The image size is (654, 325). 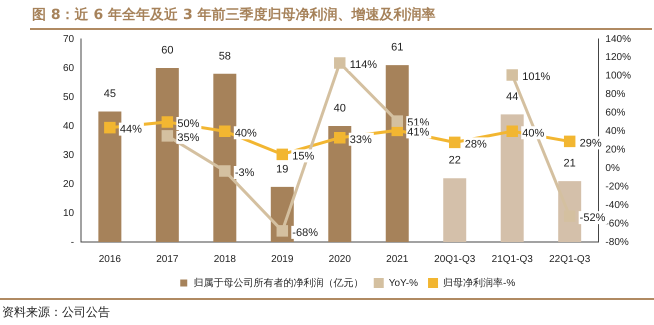 I want to click on data-label: 44, so click(x=512, y=96).